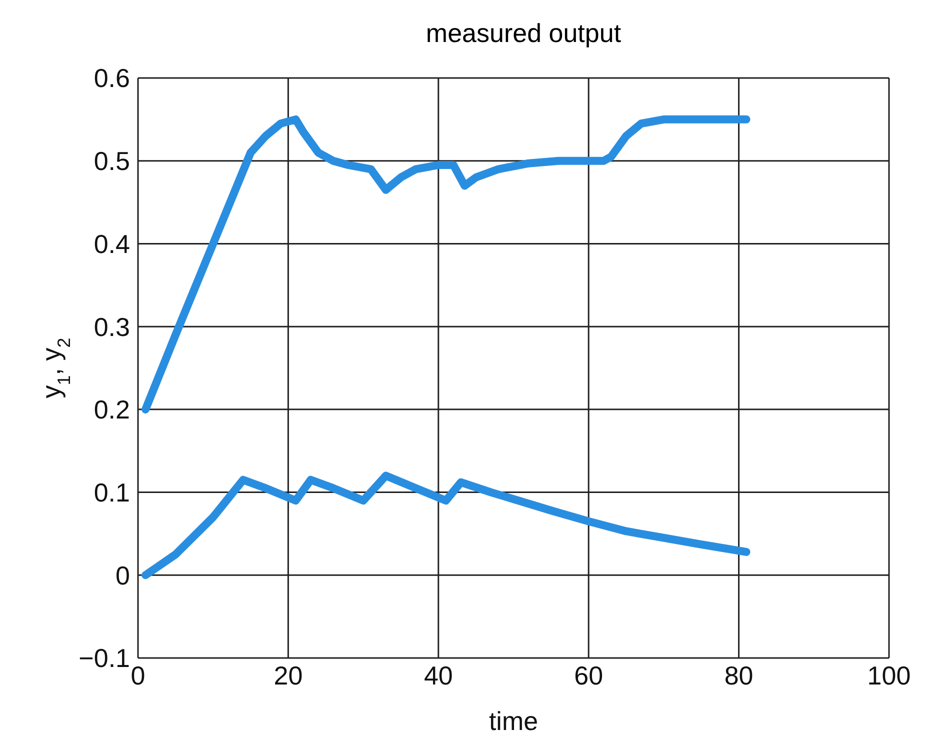  I want to click on y-tick-label: 0, so click(123, 575).